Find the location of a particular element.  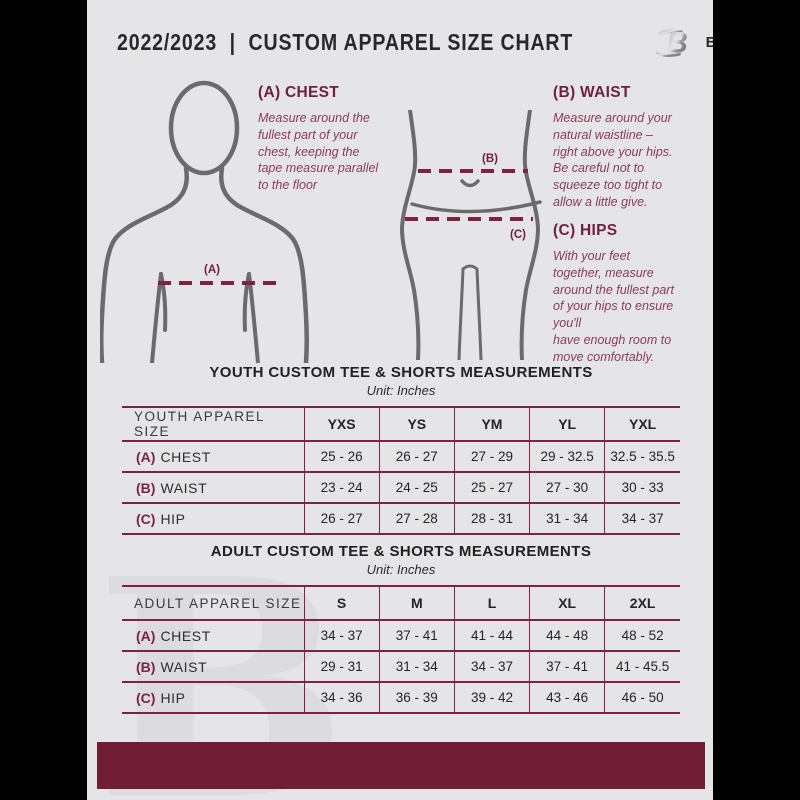

measurement-cell: 29 - 31 is located at coordinates (341, 666).